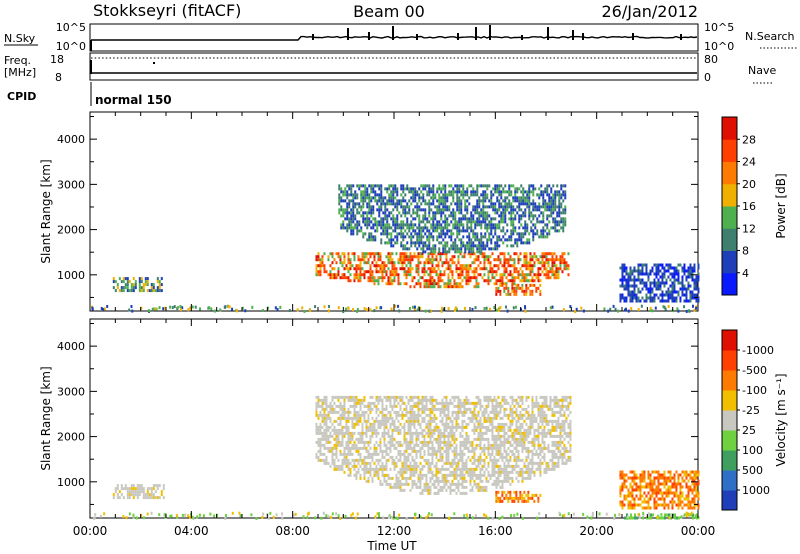 Image resolution: width=800 pixels, height=554 pixels. Describe the element at coordinates (770, 36) in the screenshot. I see `nsearch-label: N.Search` at that location.